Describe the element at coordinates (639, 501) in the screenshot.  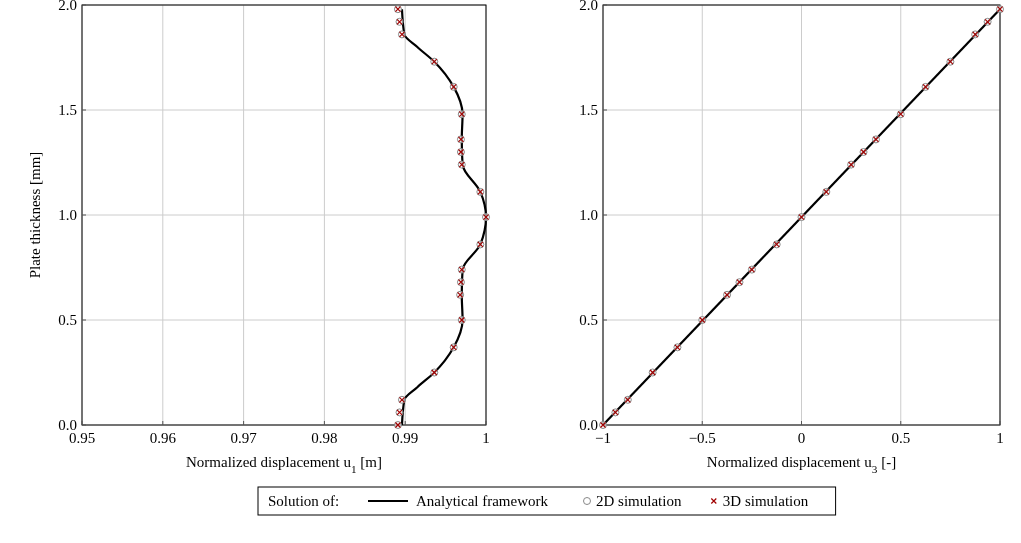
I see `legend-label: 2D simulation` at that location.